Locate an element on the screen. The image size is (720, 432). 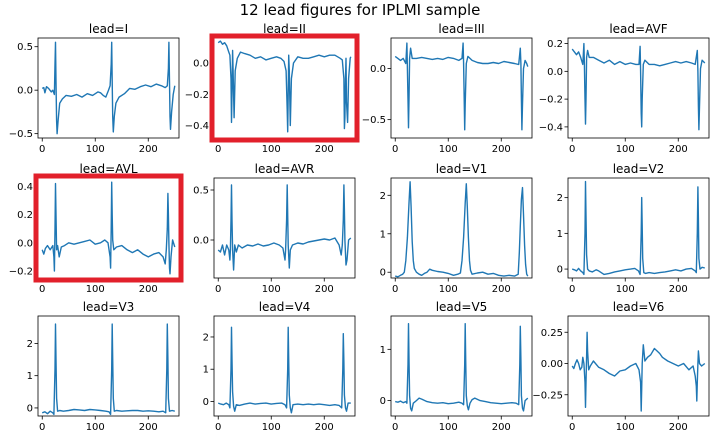
lead-panel-4: lead=AVF 0 100 200 −0.4 −0.2 0.0 0.2 is located at coordinates (624, 88).